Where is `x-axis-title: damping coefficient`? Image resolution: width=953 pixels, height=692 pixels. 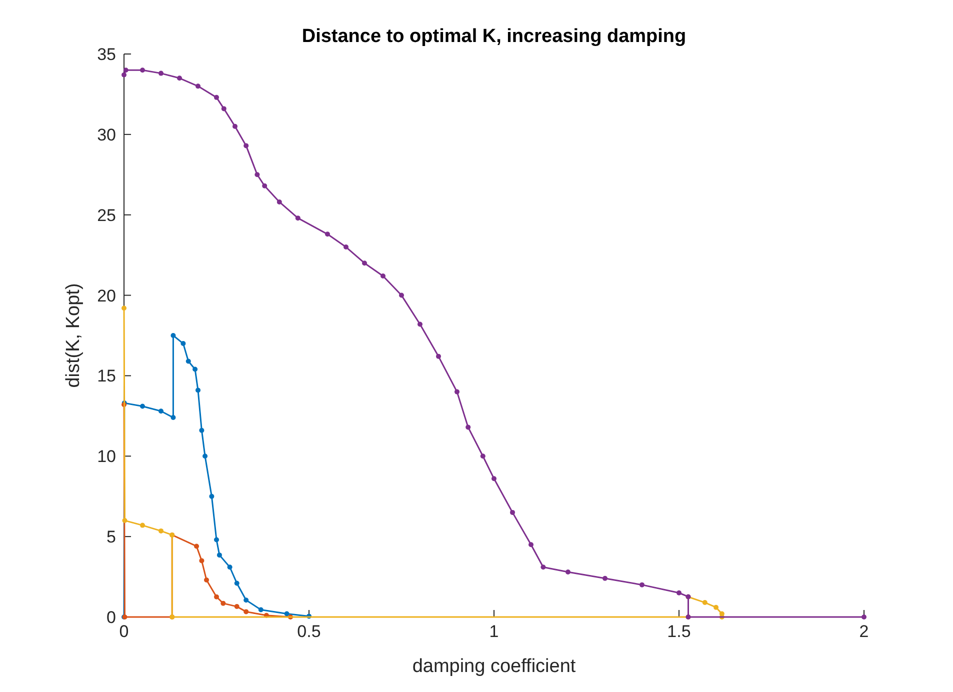 x-axis-title: damping coefficient is located at coordinates (494, 666).